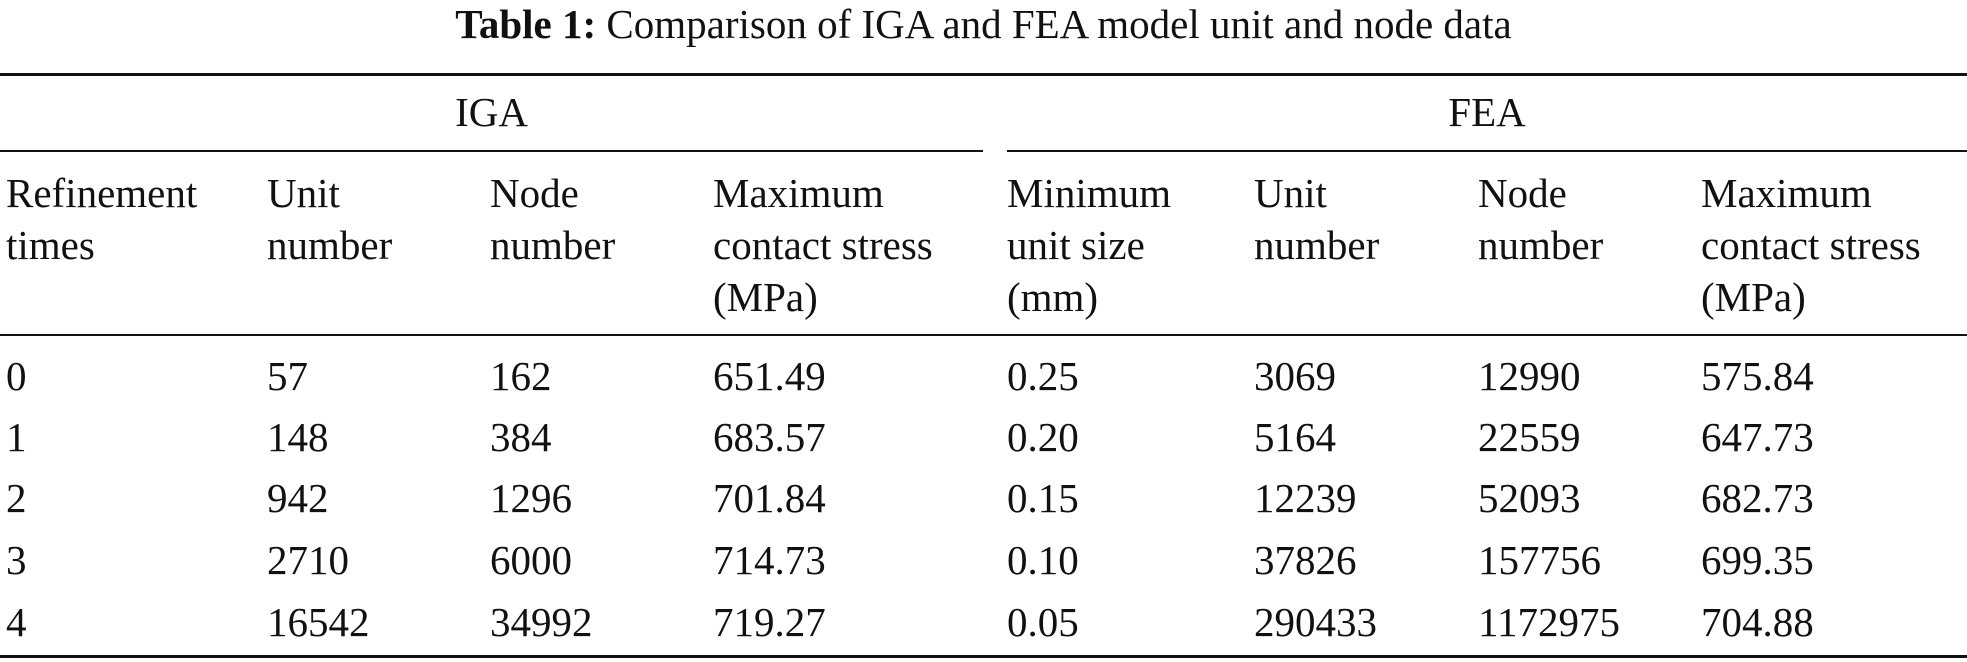  Describe the element at coordinates (526, 24) in the screenshot. I see `table-caption-label: Table 1:` at that location.